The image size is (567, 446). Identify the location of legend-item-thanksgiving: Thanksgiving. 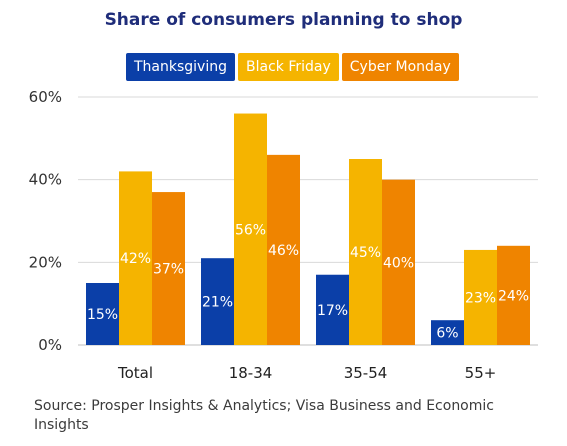
(180, 67).